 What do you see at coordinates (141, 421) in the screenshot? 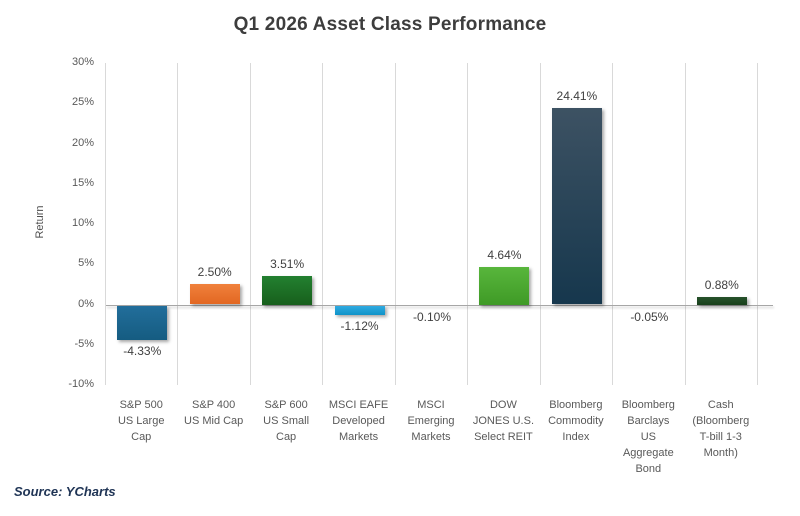
I see `category-label: S&P 500 US Large Cap` at bounding box center [141, 421].